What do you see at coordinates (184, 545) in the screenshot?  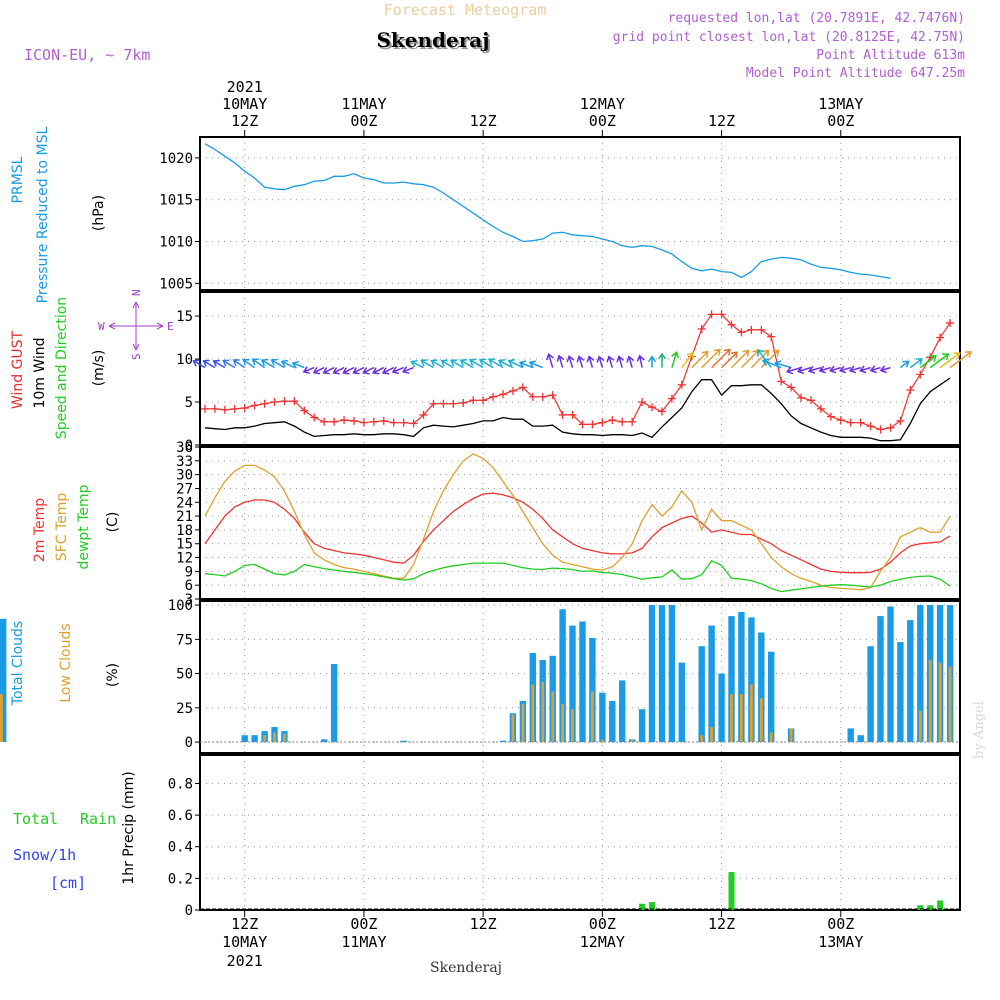 I see `temperature-y-tick-label: 15` at bounding box center [184, 545].